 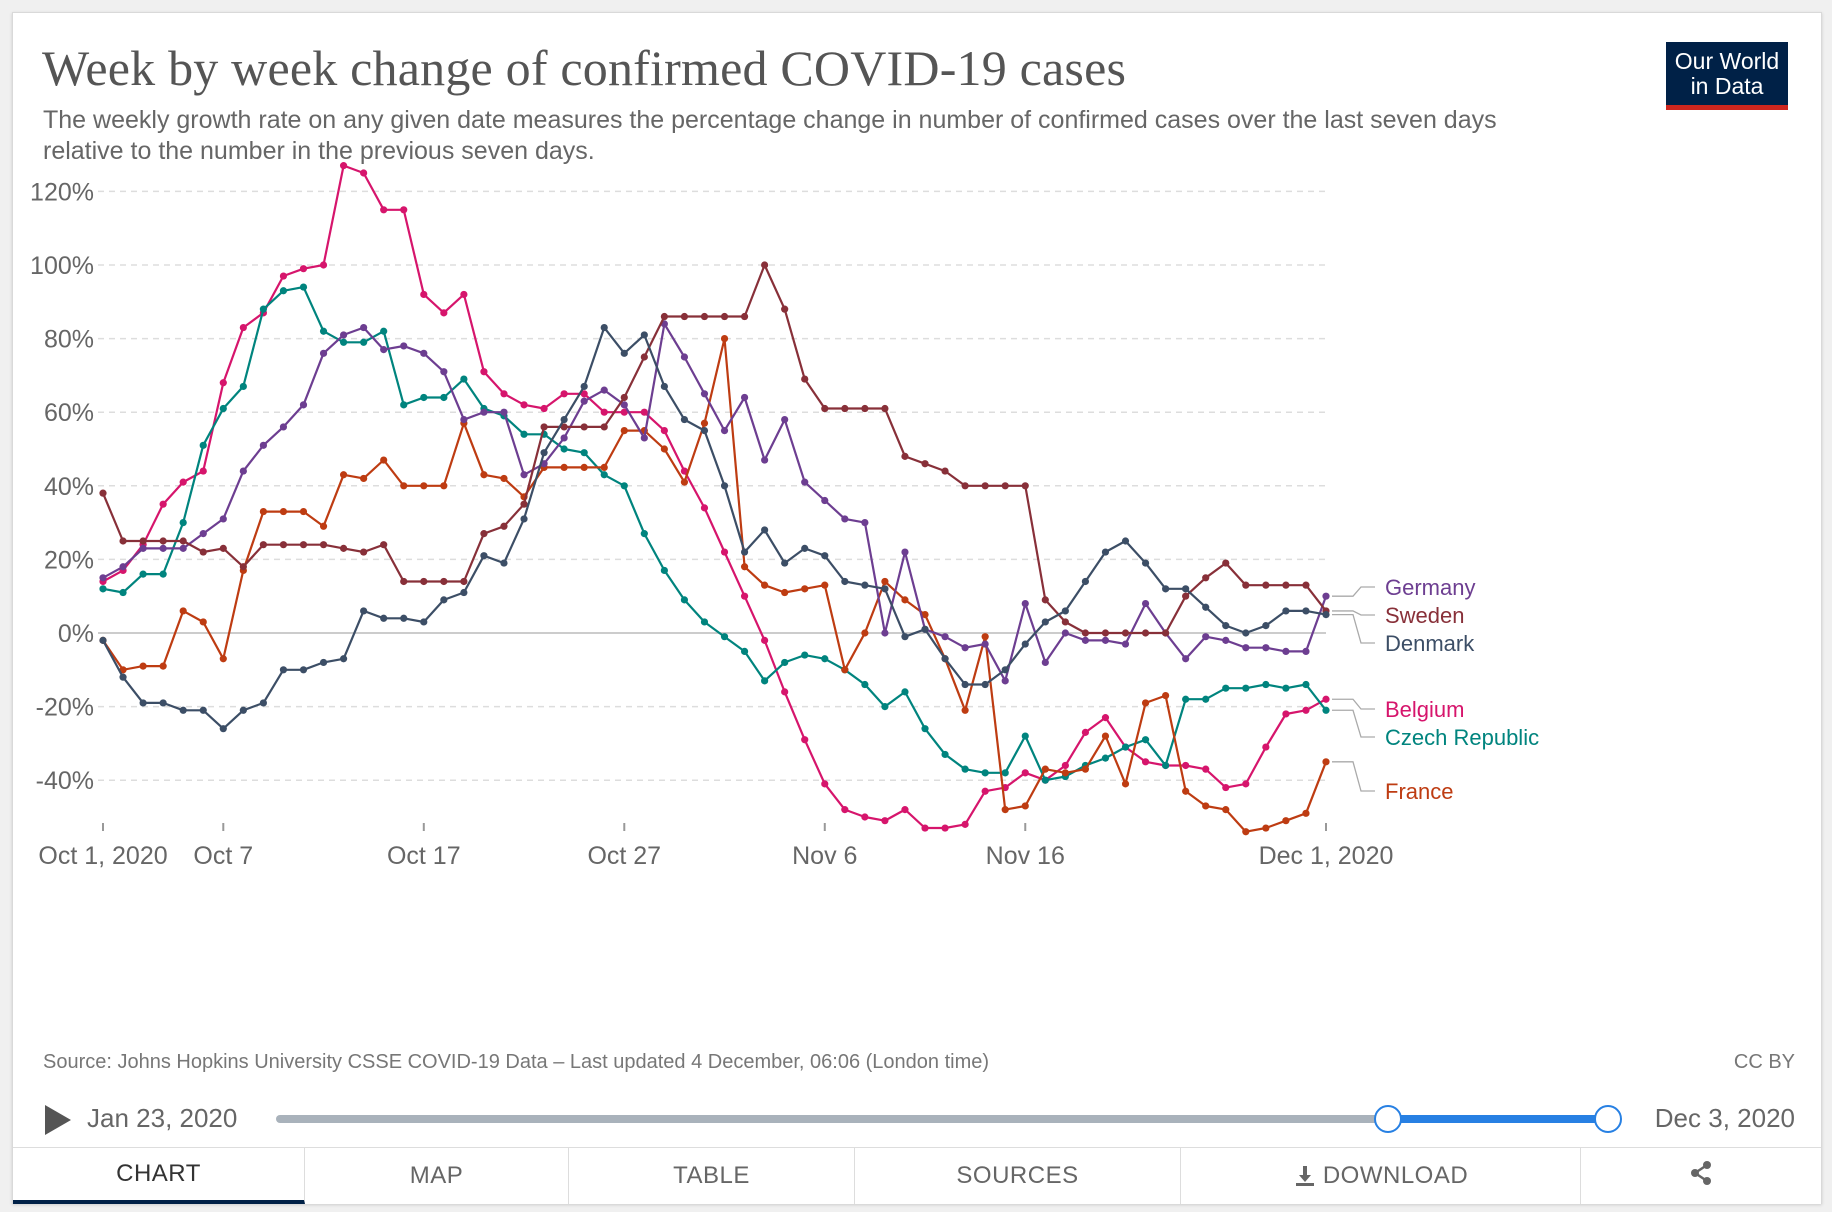 What do you see at coordinates (1608, 1119) in the screenshot?
I see `timeline-end-handle` at bounding box center [1608, 1119].